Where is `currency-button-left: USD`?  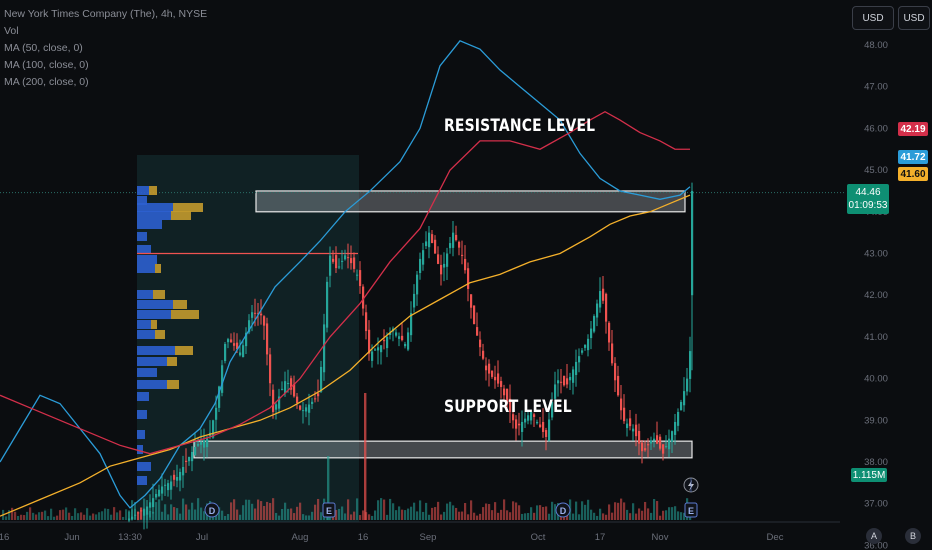
currency-button-left: USD is located at coordinates (873, 18).